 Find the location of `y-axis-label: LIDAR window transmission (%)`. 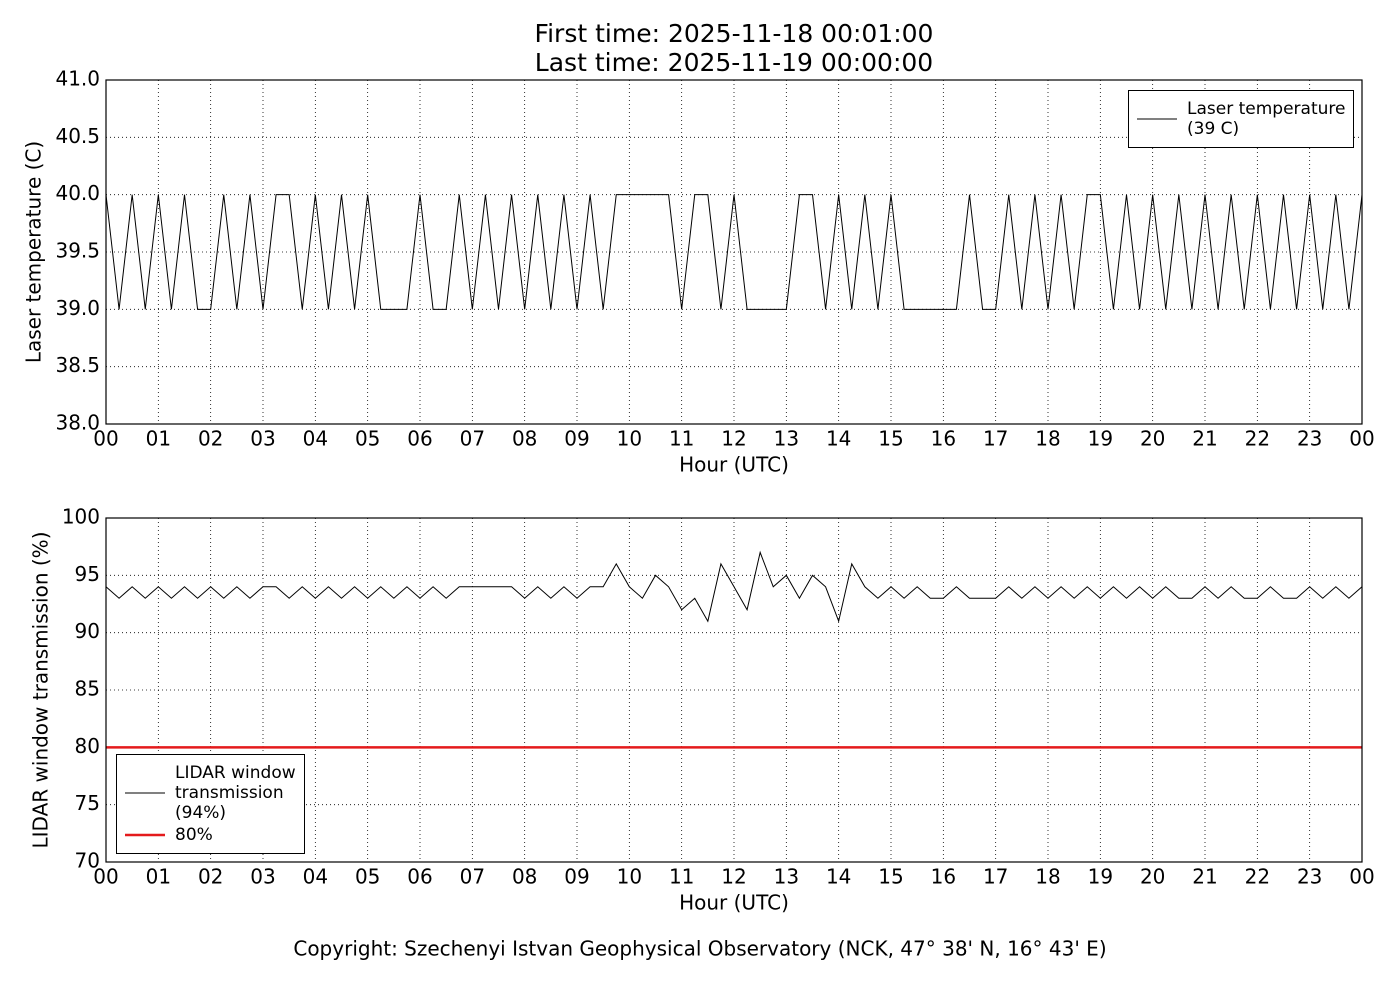

y-axis-label: LIDAR window transmission (%) is located at coordinates (41, 690).